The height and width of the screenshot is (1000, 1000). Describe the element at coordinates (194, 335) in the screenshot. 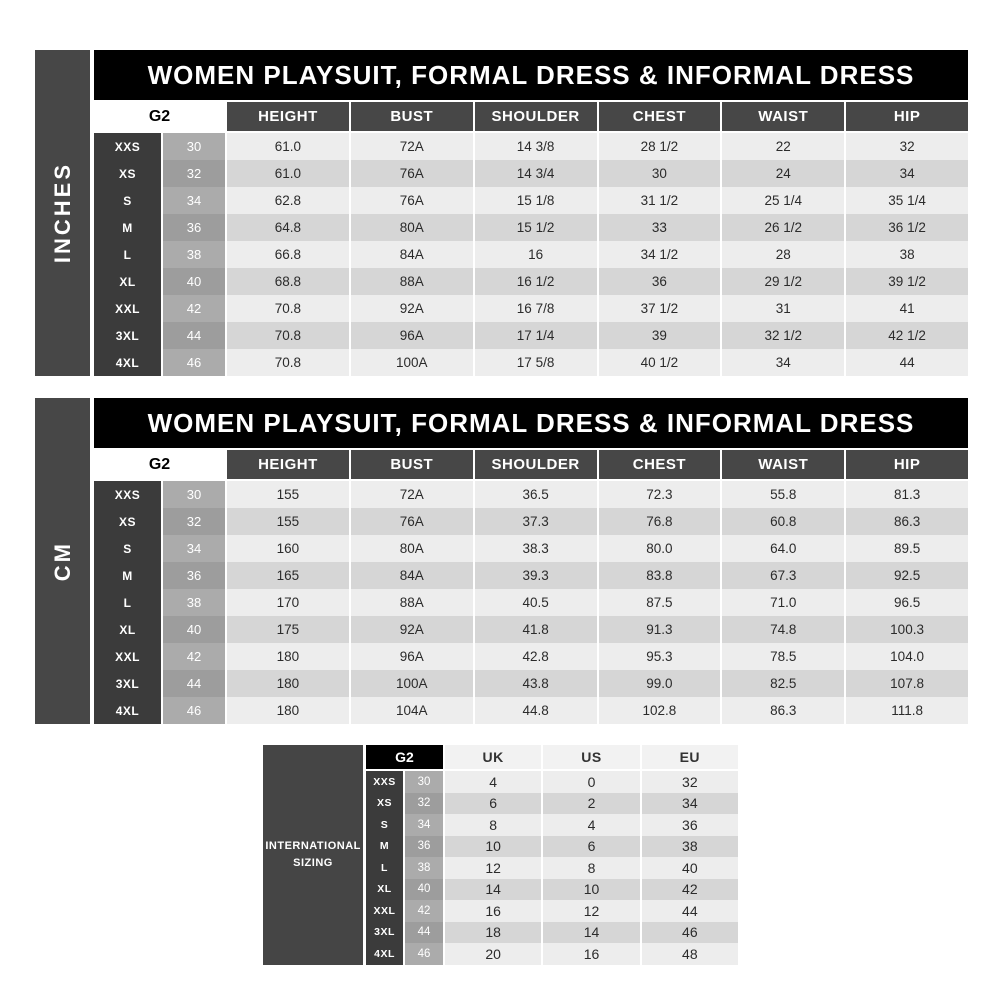

I see `size-code-cell: 44` at that location.